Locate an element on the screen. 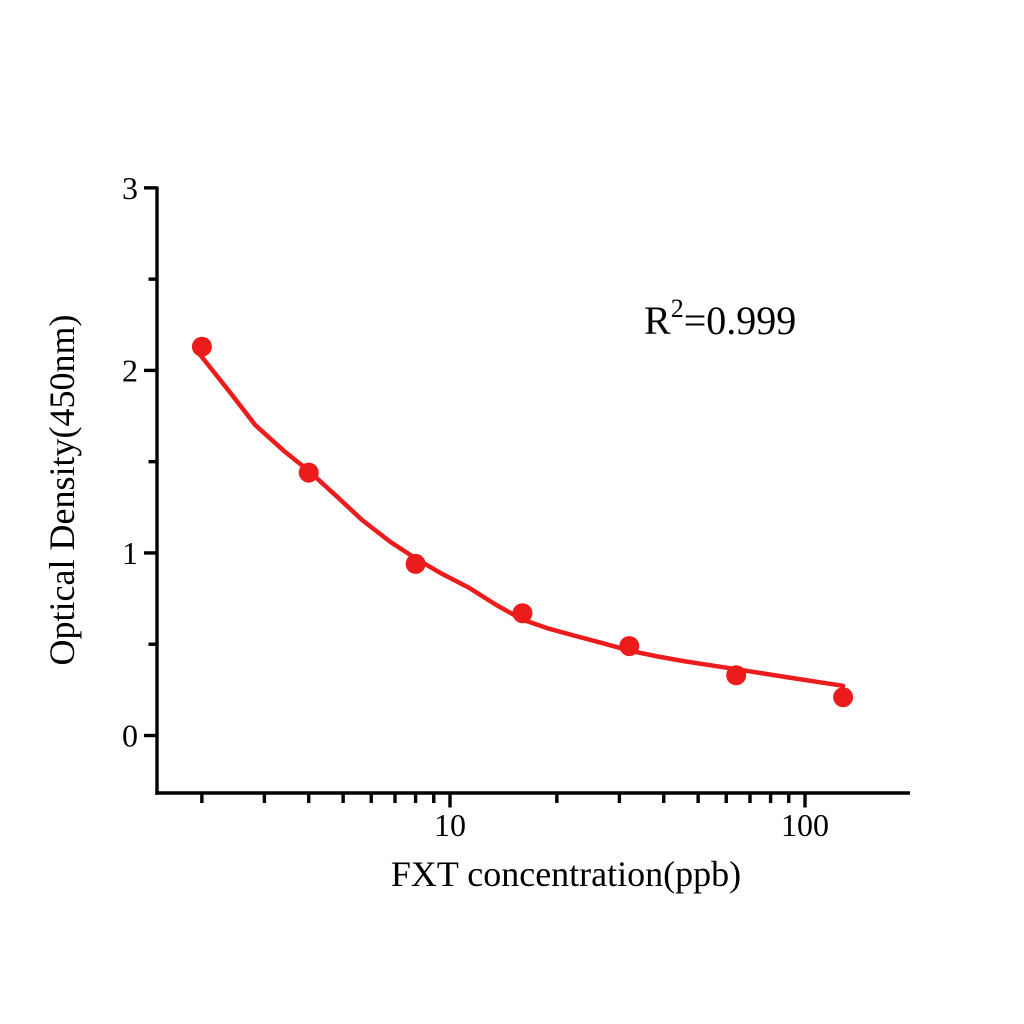 This screenshot has width=1024, height=1024. x-axis-title: FXT concentration(ppb) is located at coordinates (566, 874).